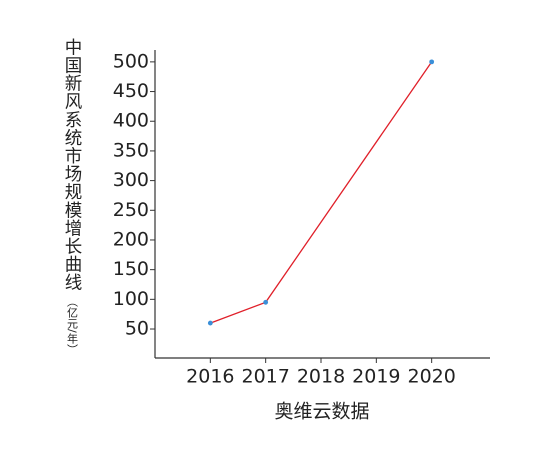  Describe the element at coordinates (431, 377) in the screenshot. I see `x-tick-label: 2020` at that location.